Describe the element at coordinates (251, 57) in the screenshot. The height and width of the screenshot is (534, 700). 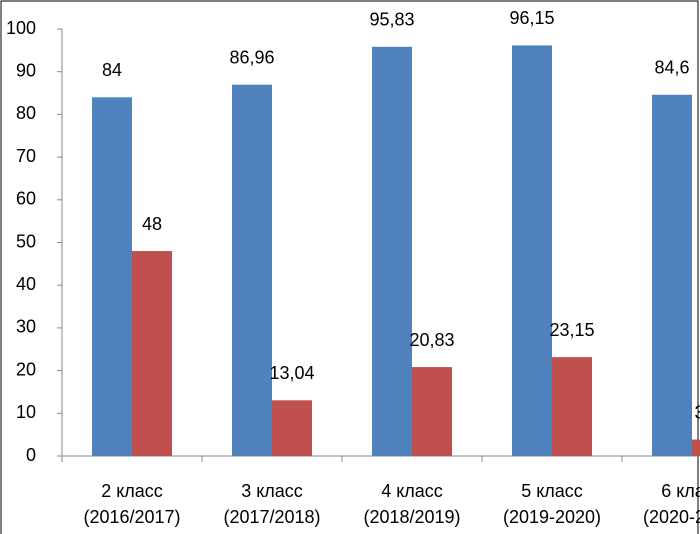
I see `value-label: 86,96` at that location.